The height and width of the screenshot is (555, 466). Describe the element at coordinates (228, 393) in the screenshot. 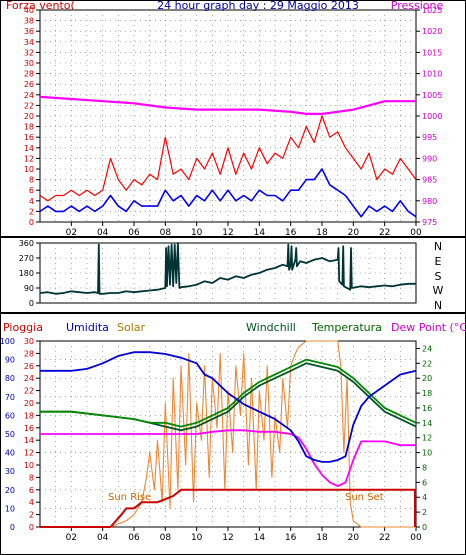

I see `temperature-series-line` at that location.